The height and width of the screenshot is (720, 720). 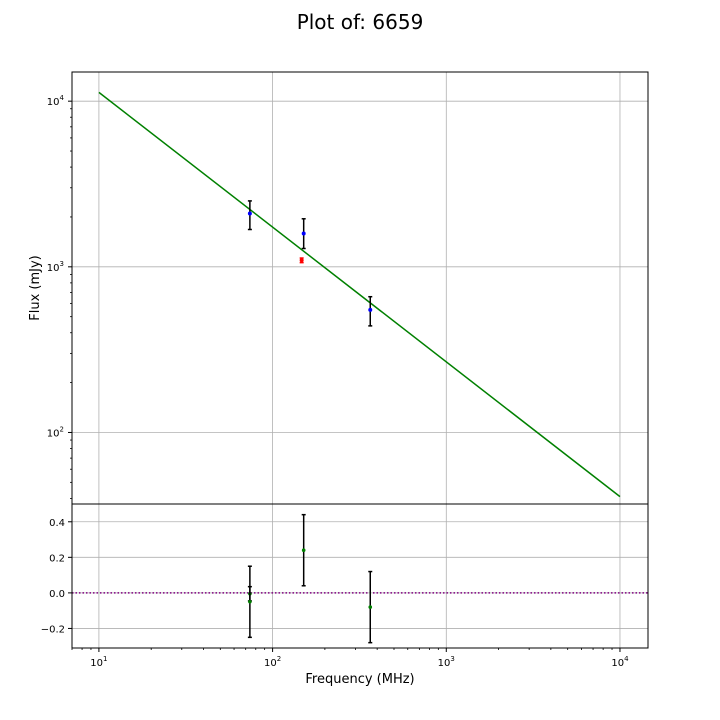 What do you see at coordinates (35, 288) in the screenshot?
I see `y-axis-label-flux: Flux (mJy)` at bounding box center [35, 288].